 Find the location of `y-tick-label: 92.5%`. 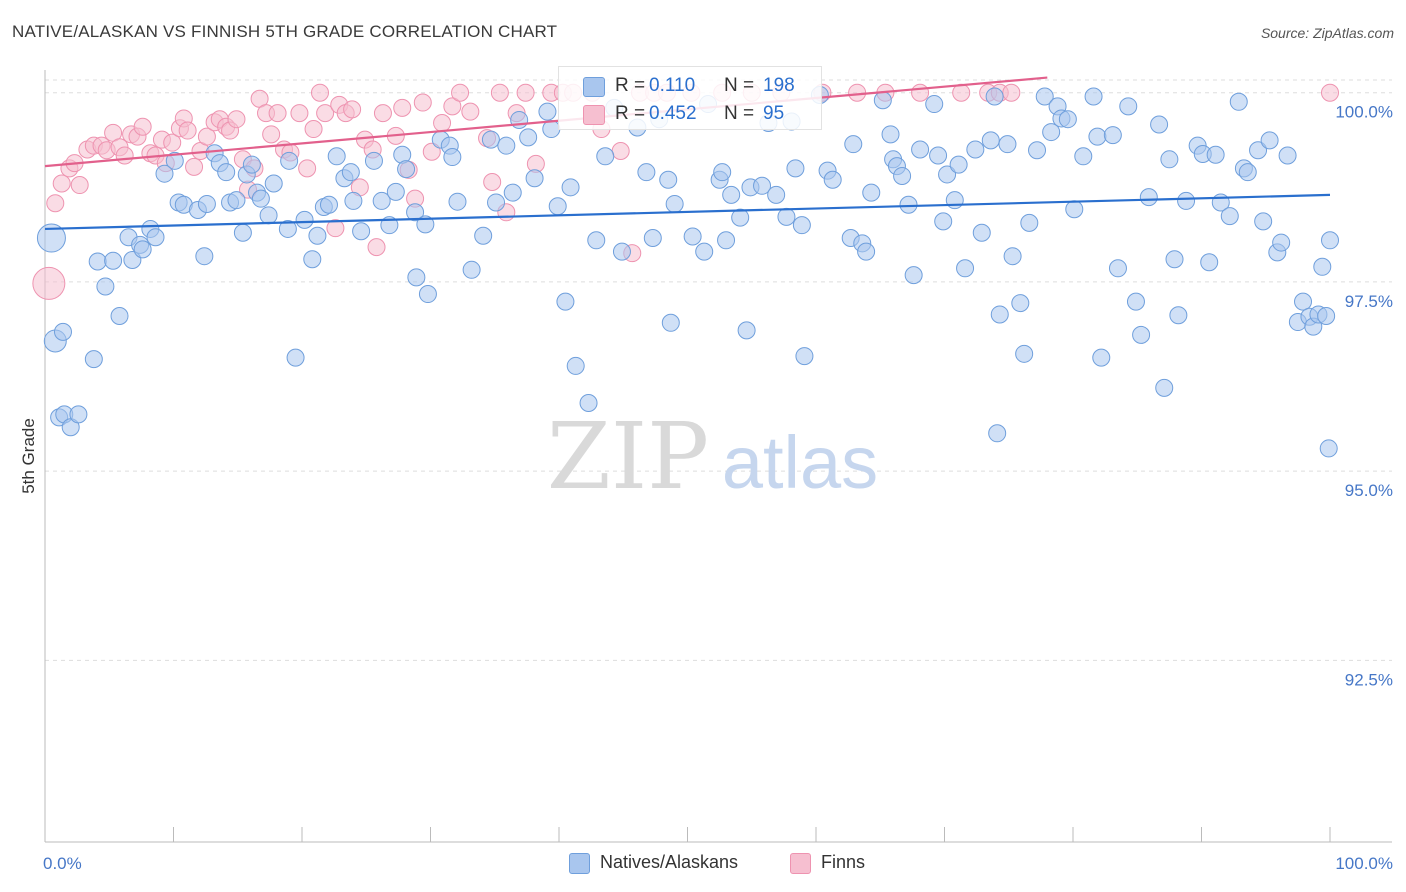

y-tick-label: 92.5% is located at coordinates (1369, 679).